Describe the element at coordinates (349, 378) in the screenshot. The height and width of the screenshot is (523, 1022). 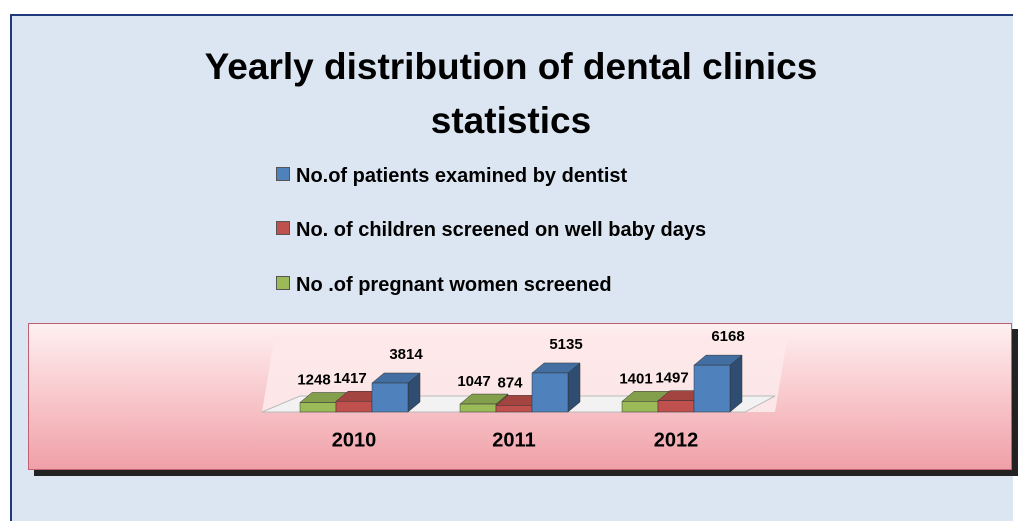
I see `data-label: 1417` at that location.